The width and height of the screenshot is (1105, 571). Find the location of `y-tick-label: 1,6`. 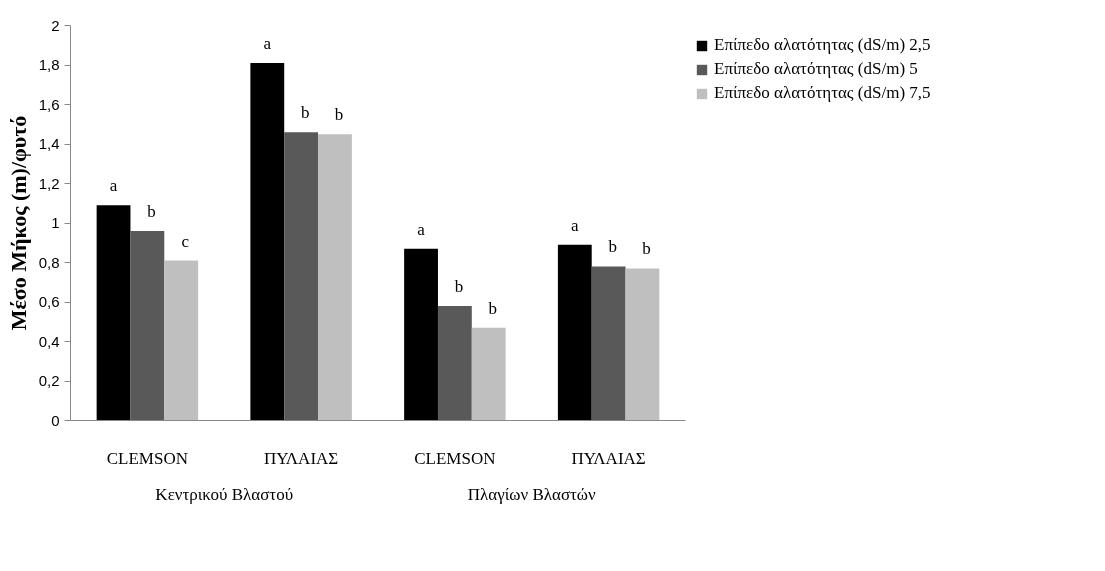

y-tick-label: 1,6 is located at coordinates (49, 104).